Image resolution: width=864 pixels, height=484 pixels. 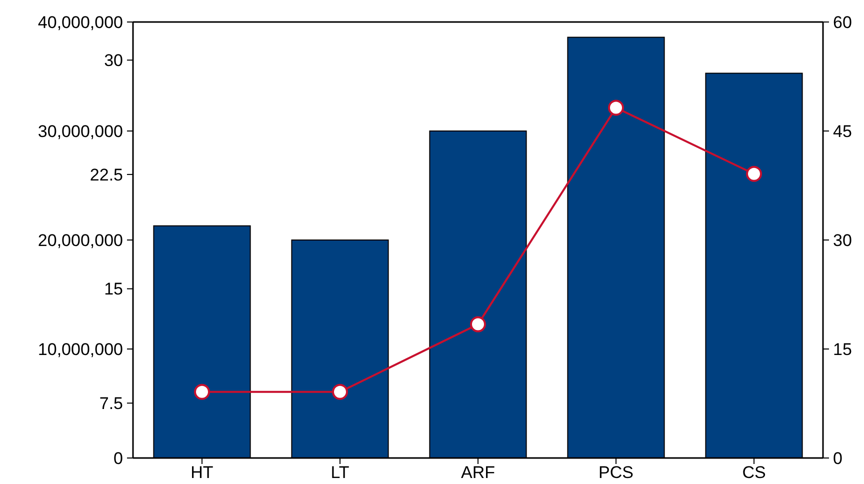 What do you see at coordinates (118, 458) in the screenshot?
I see `y-tick-label: 0` at bounding box center [118, 458].